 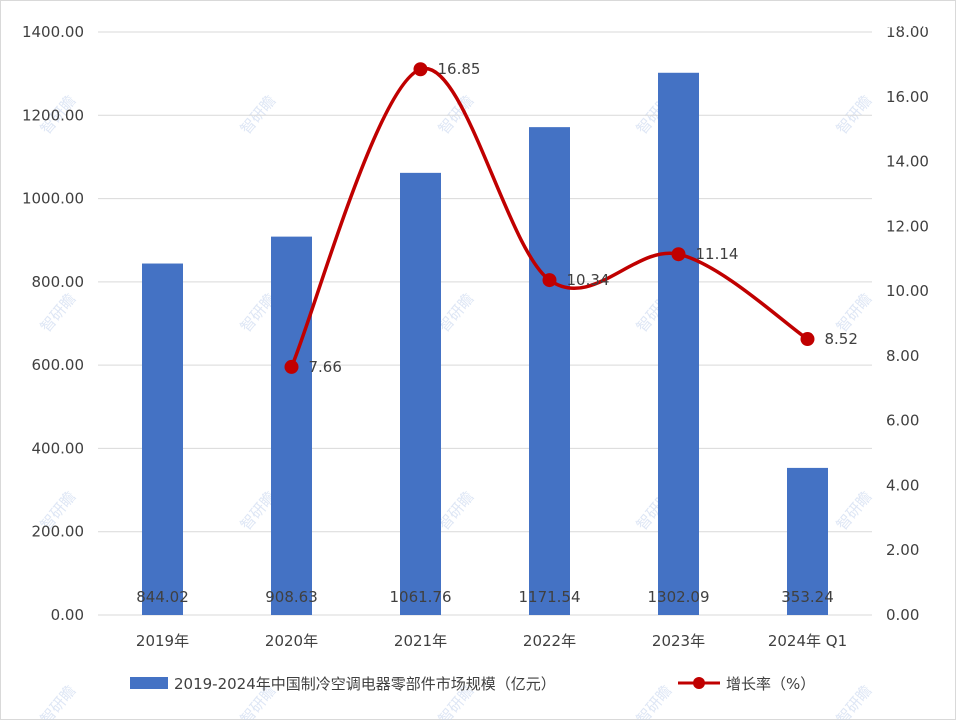 What do you see at coordinates (291, 641) in the screenshot?
I see `x-tick-label: 2020年` at bounding box center [291, 641].